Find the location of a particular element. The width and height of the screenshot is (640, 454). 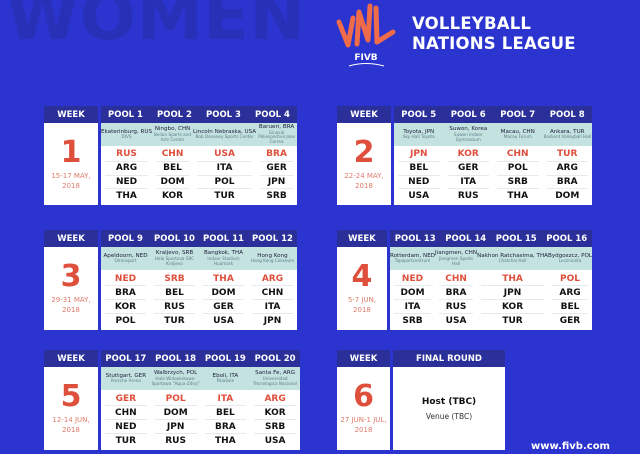

pool-venue: Jiangmen, CHN Jiangmen Sports Hall is located at coordinates (456, 258).